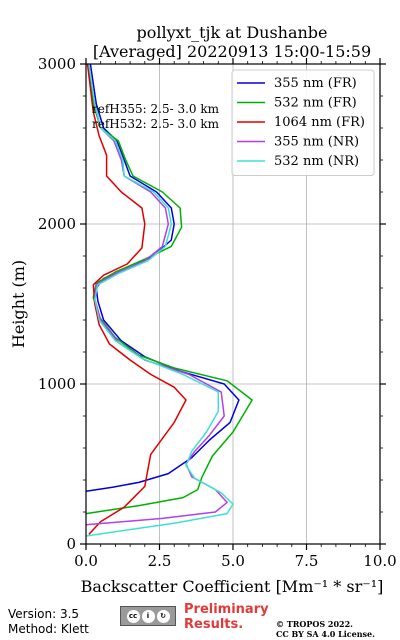  I want to click on by-icon: i, so click(148, 616).